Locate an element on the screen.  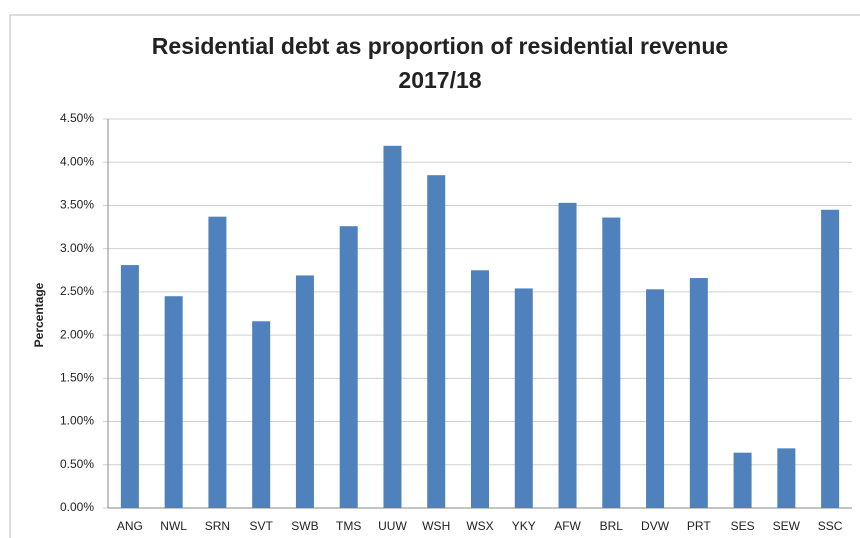
x-tick-label: NWL is located at coordinates (173, 526).